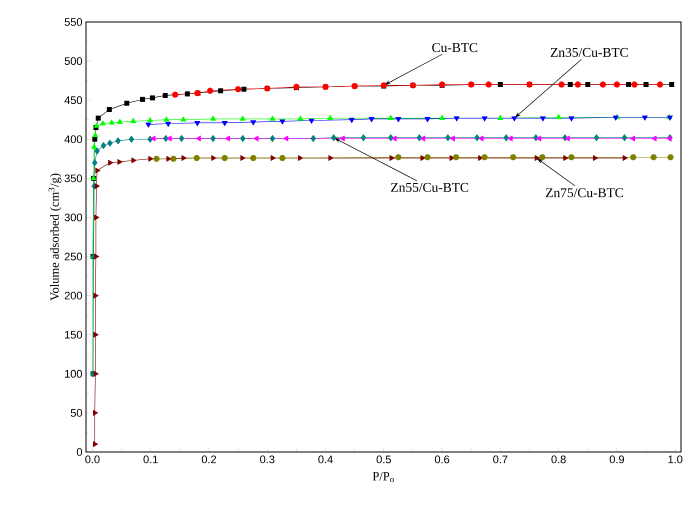 The image size is (689, 513). Describe the element at coordinates (429, 187) in the screenshot. I see `annotation: Zn55/Cu-BTC` at that location.